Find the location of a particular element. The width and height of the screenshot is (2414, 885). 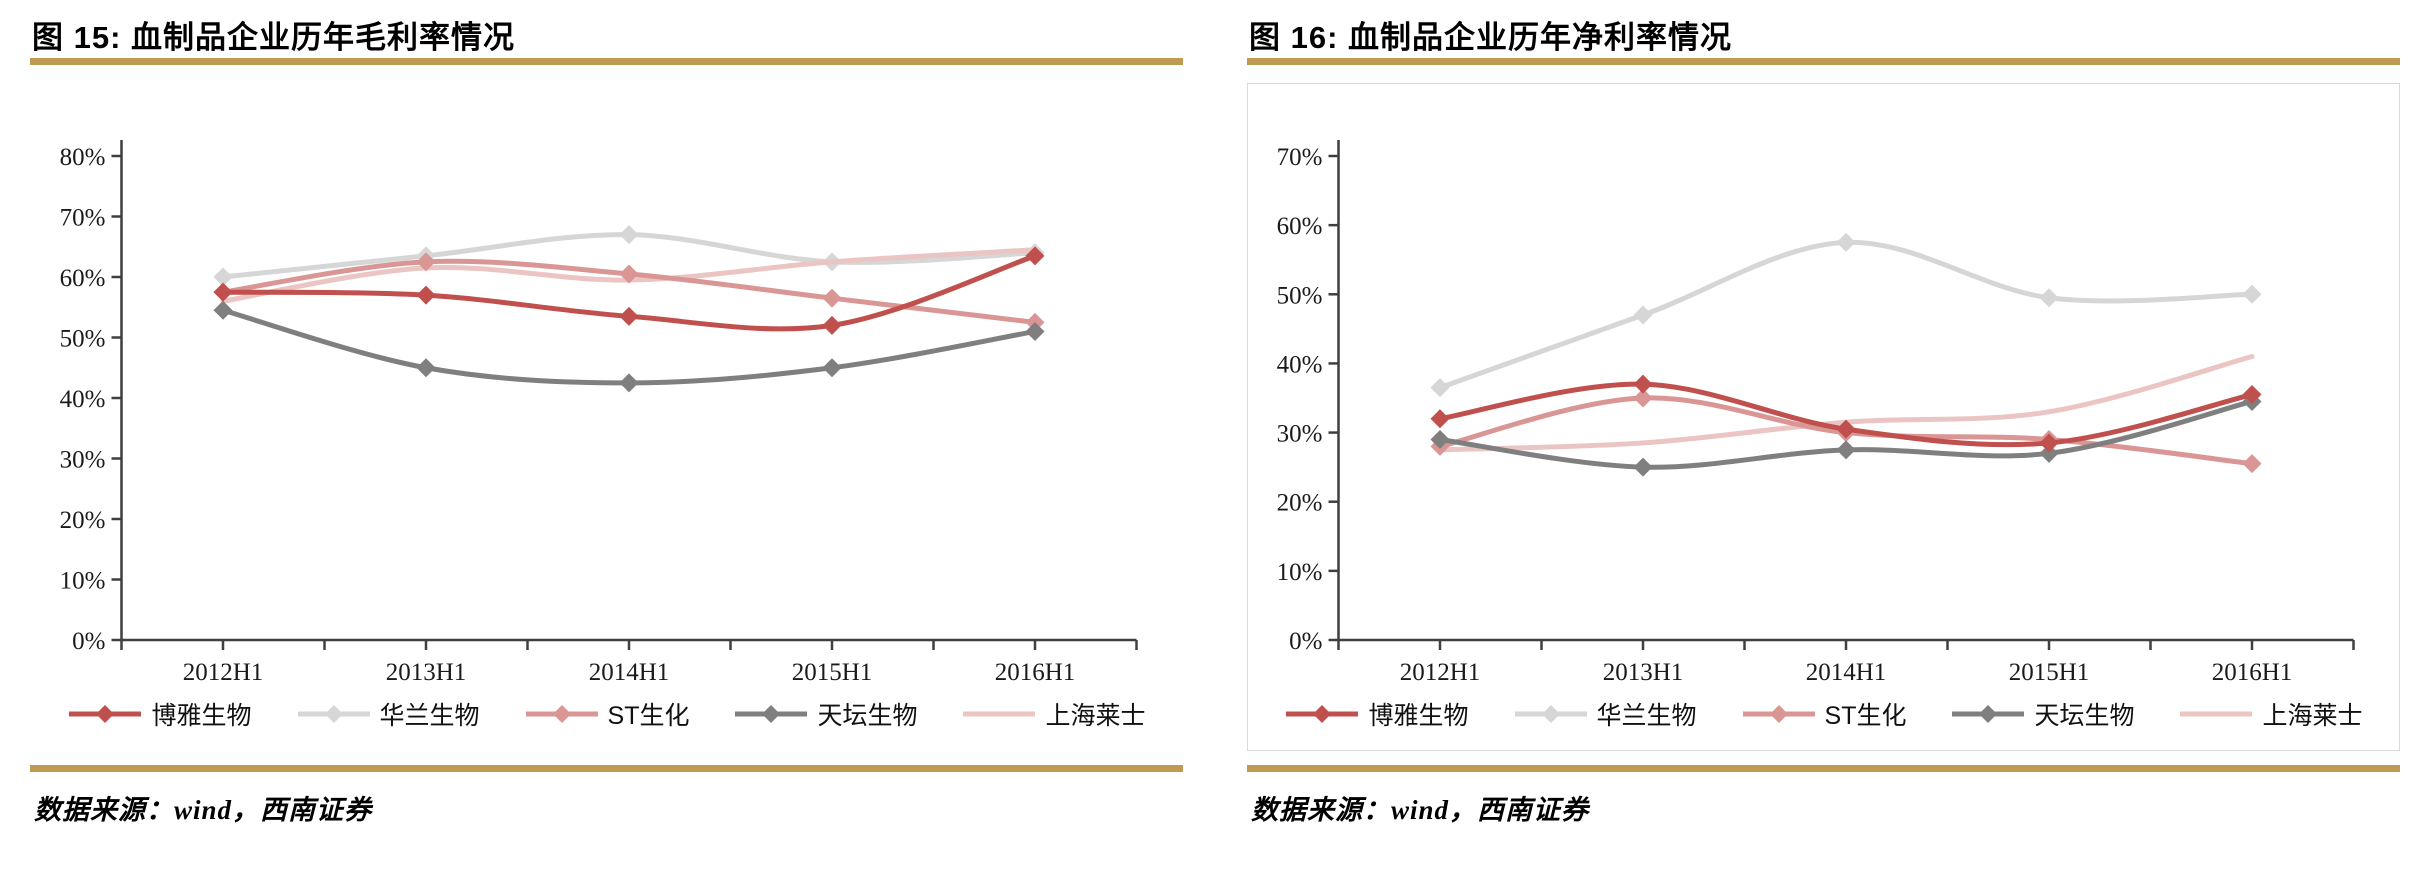

y-tick-label: 20% is located at coordinates (83, 520).